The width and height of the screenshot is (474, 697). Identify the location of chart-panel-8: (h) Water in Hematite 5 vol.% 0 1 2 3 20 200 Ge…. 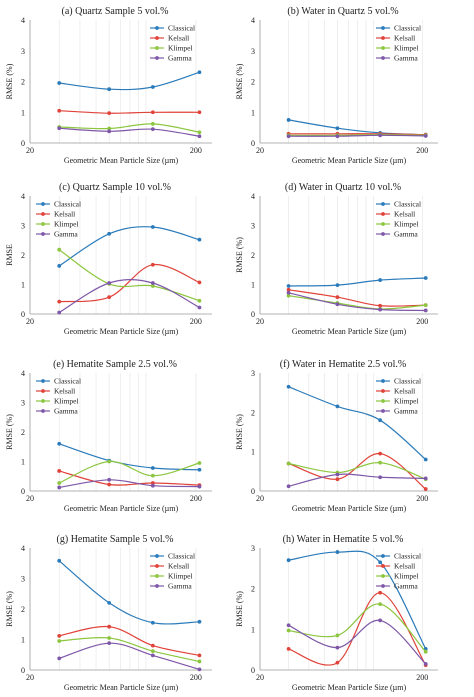
(336, 613).